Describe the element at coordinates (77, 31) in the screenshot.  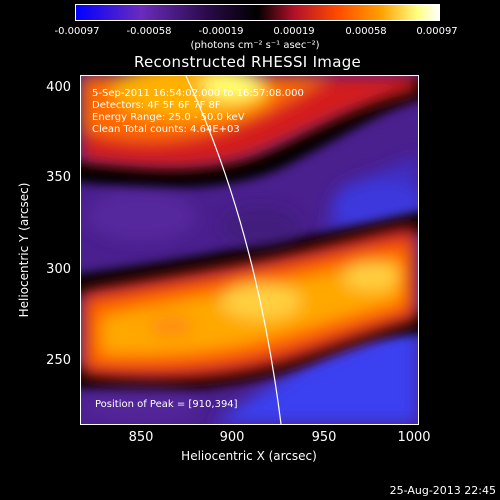
I see `colorbar-tick: -0.00097` at that location.